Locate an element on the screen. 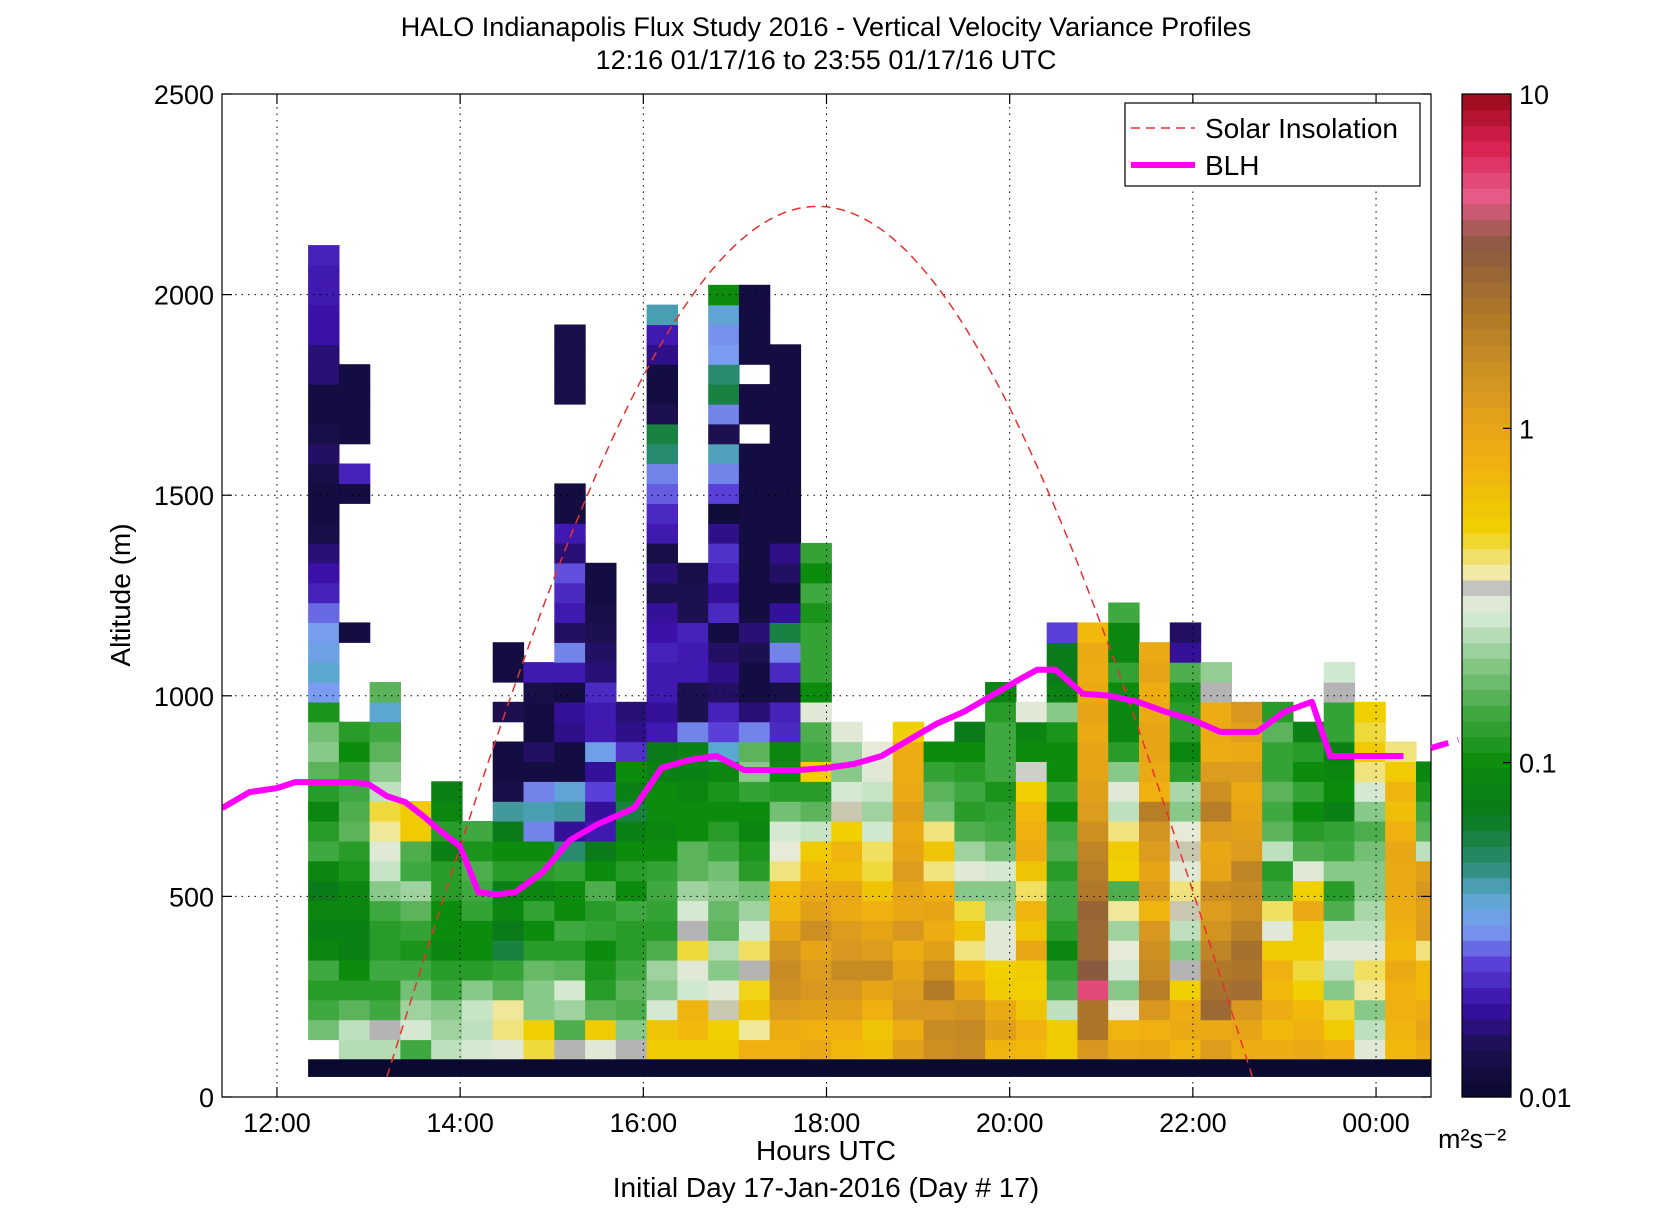 The height and width of the screenshot is (1216, 1679). legend-box is located at coordinates (1272, 144).